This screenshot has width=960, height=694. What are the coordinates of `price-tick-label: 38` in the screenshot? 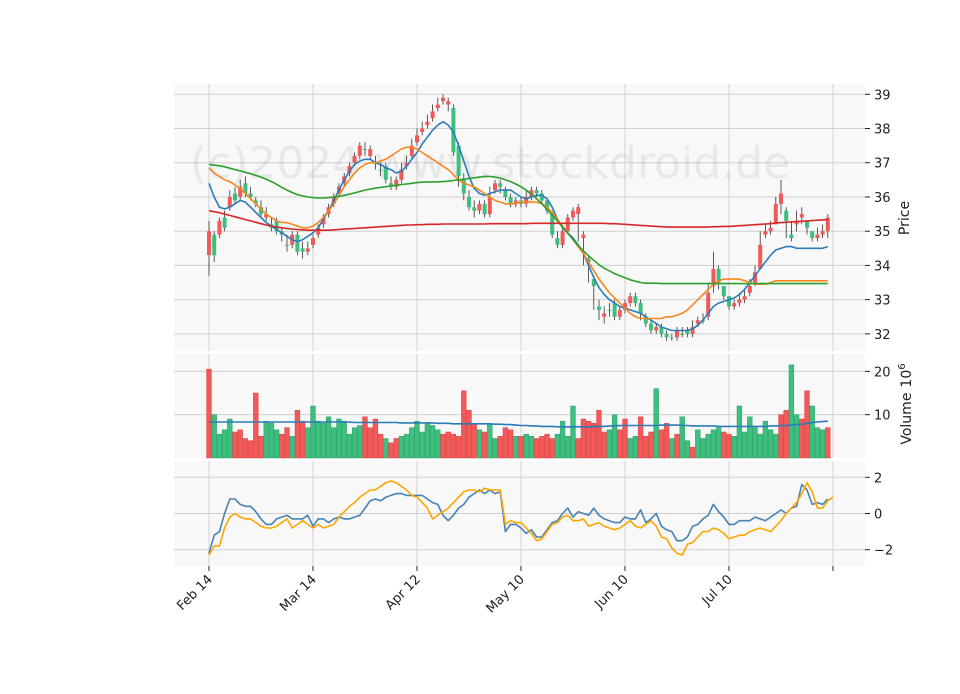 It's located at (882, 130).